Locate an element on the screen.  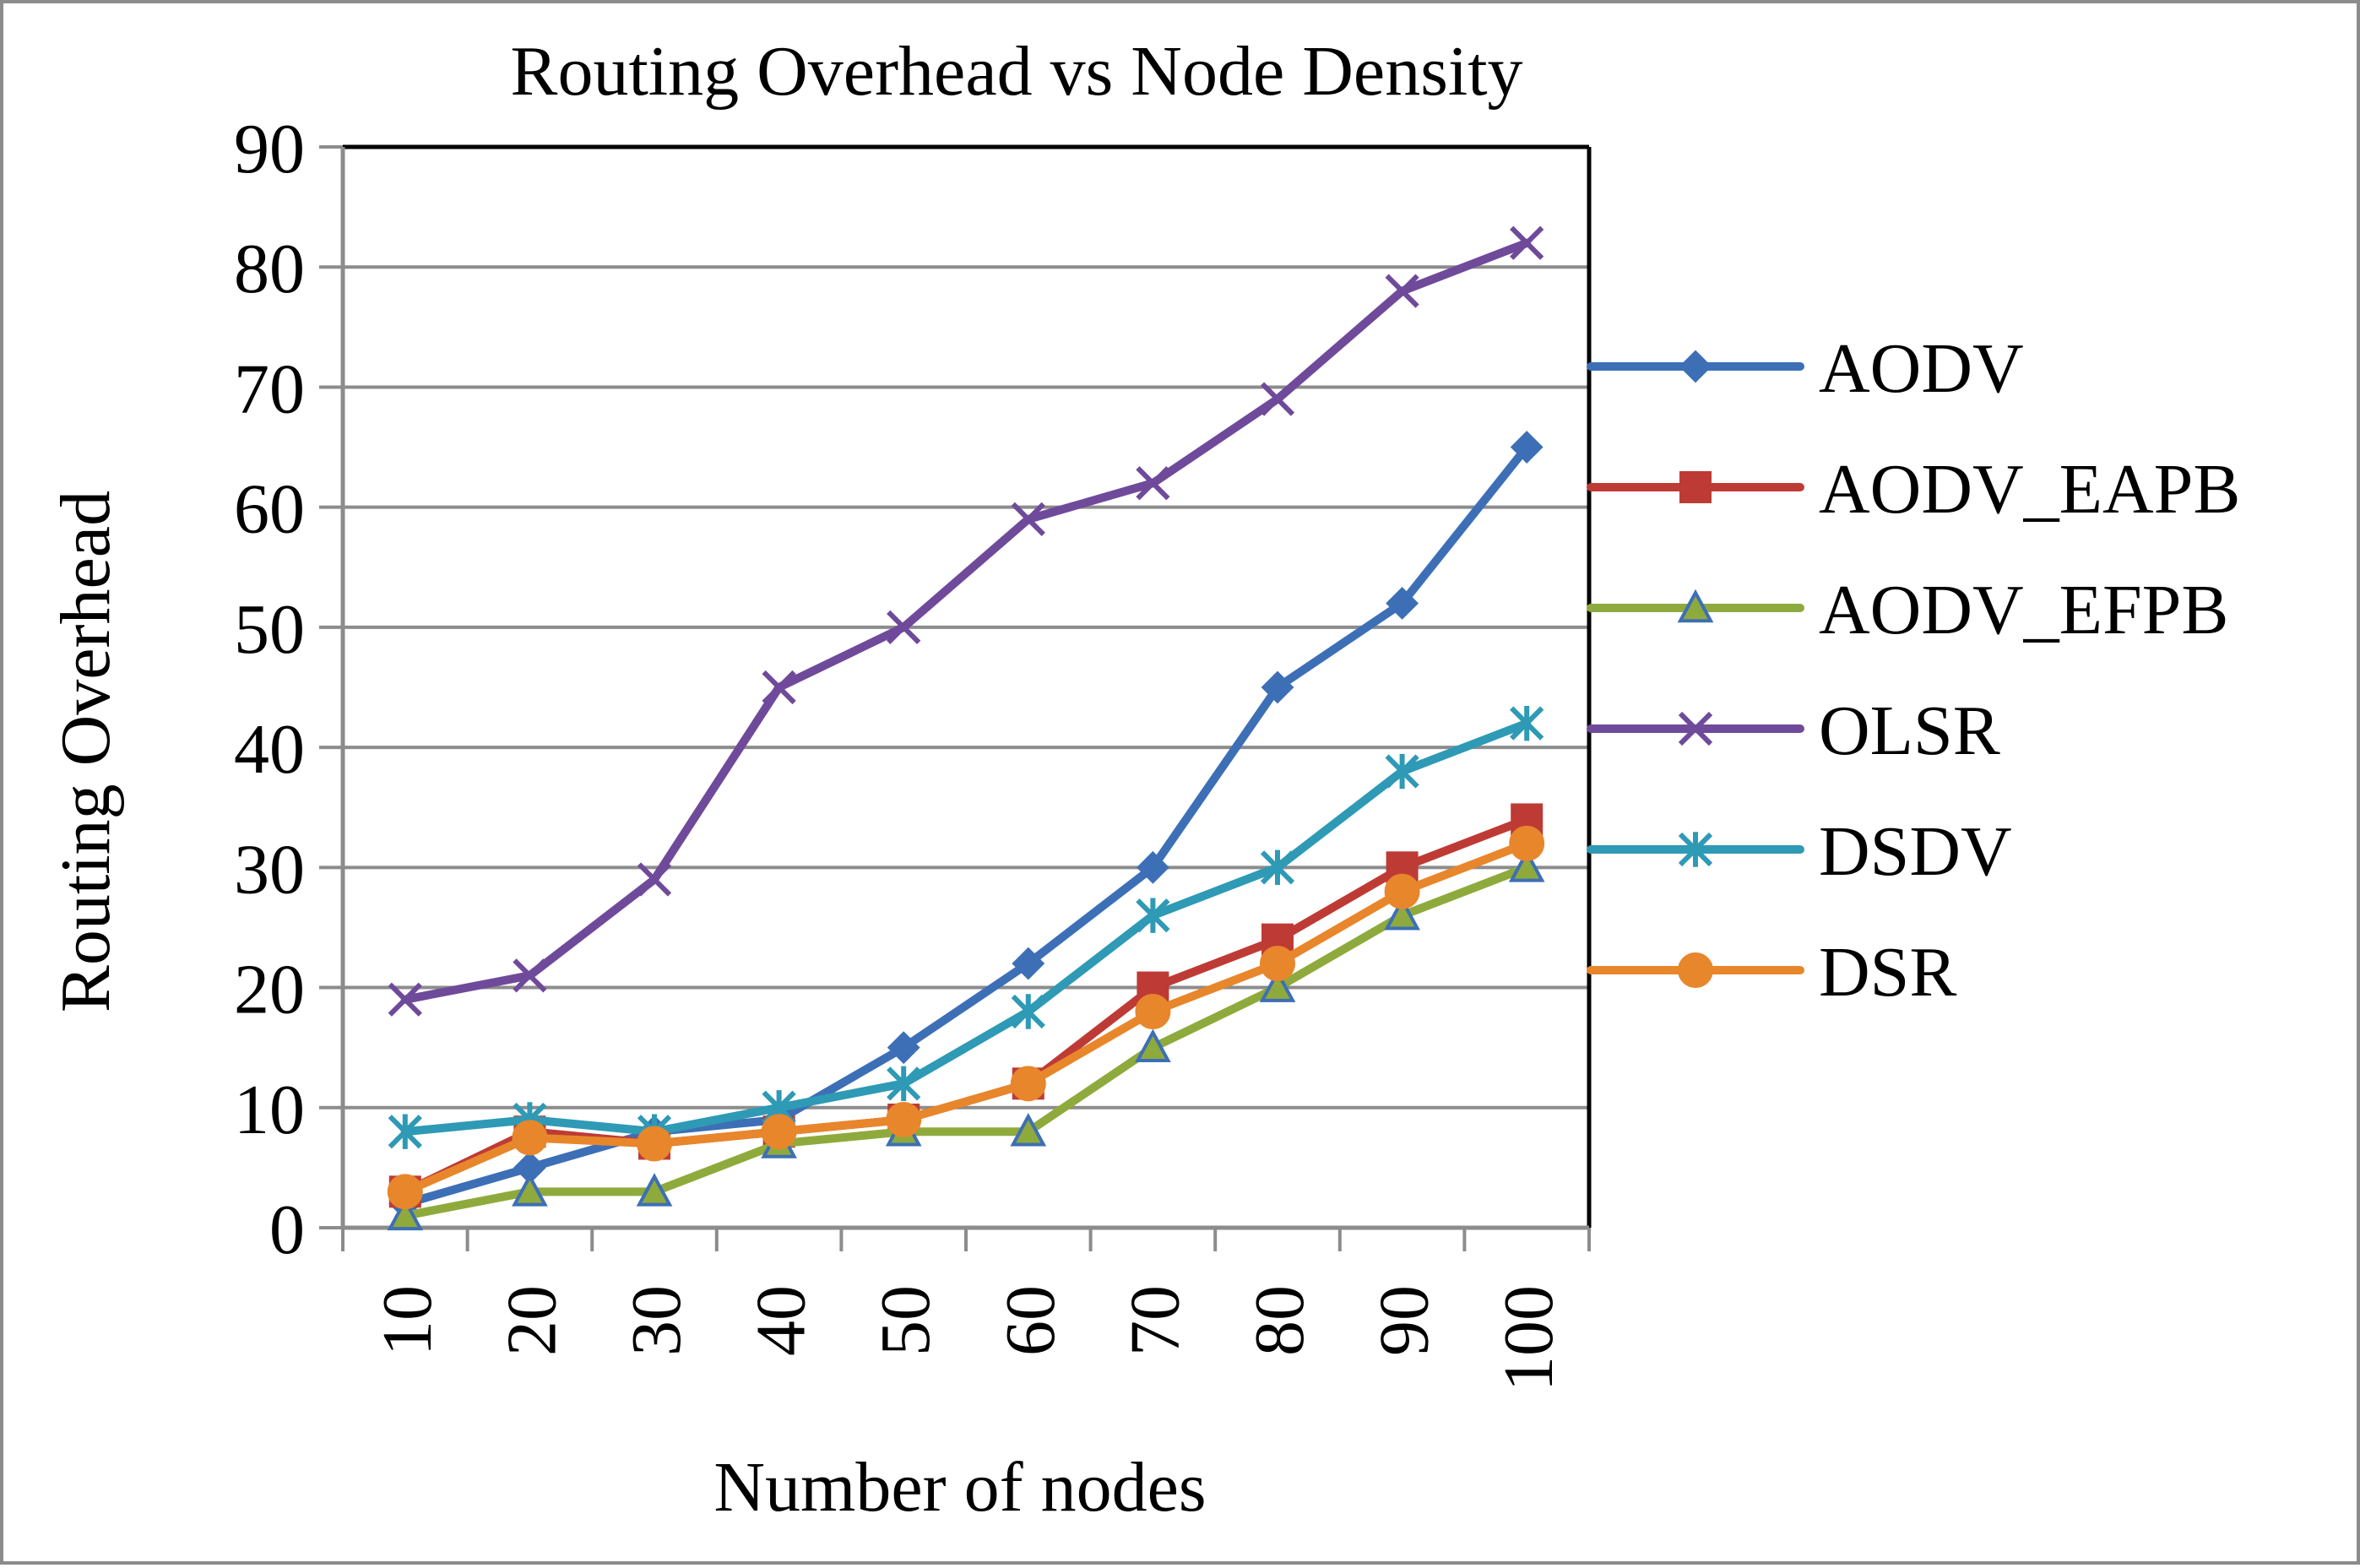
x-tick-label: 50 is located at coordinates (905, 1320).